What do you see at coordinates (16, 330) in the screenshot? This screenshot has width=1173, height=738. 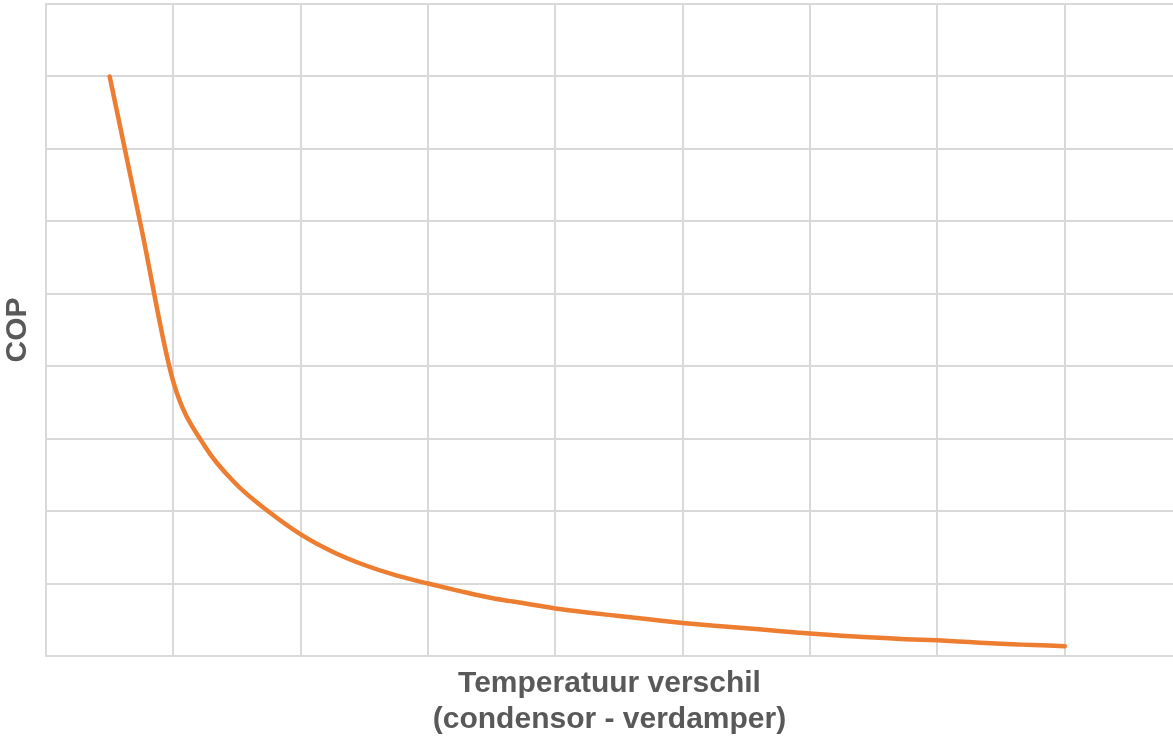 I see `y-axis-title: COP` at bounding box center [16, 330].